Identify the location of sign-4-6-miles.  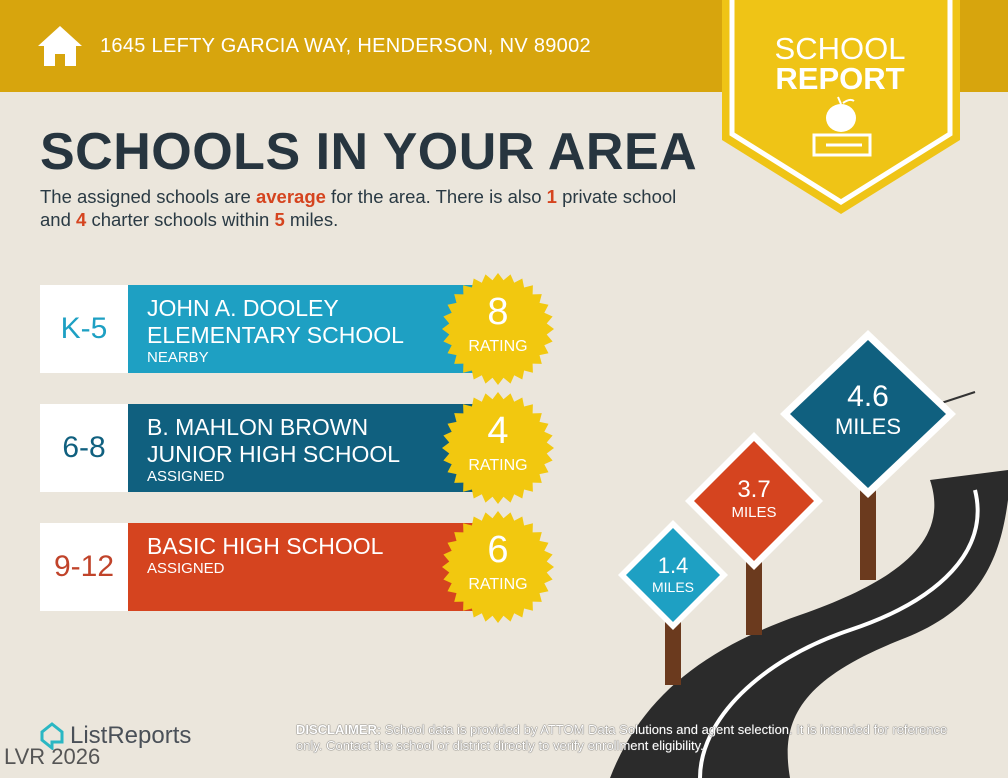
(868, 414).